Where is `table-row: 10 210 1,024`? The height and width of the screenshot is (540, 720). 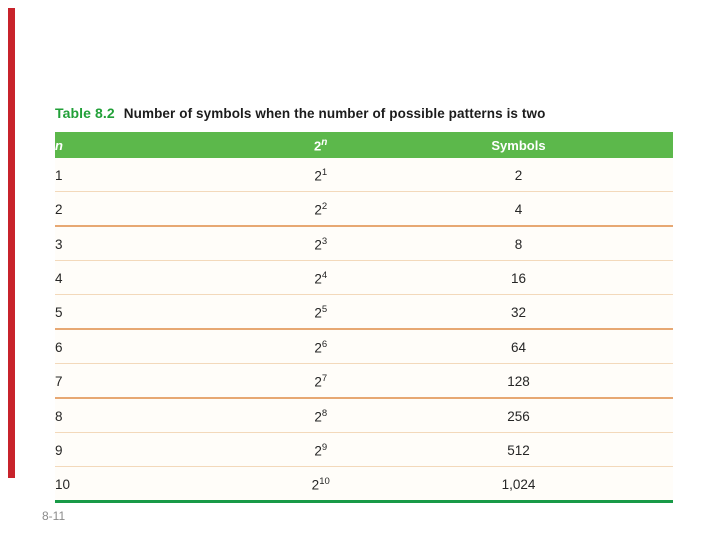
table-row: 10 210 1,024 is located at coordinates (364, 484).